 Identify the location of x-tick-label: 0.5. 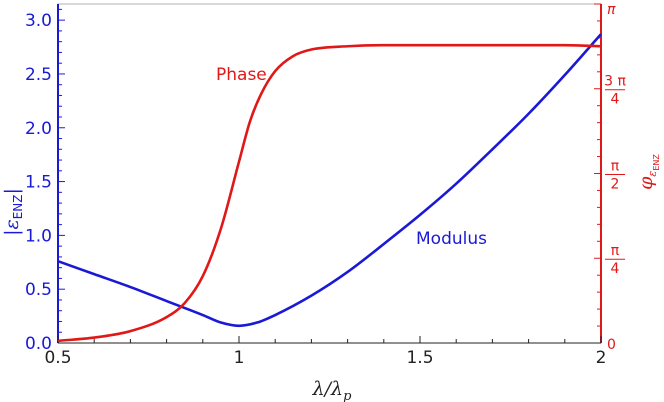
(57, 358).